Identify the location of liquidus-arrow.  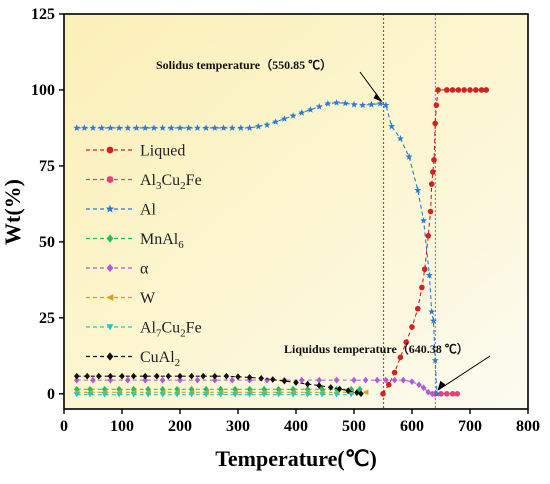
(464, 373).